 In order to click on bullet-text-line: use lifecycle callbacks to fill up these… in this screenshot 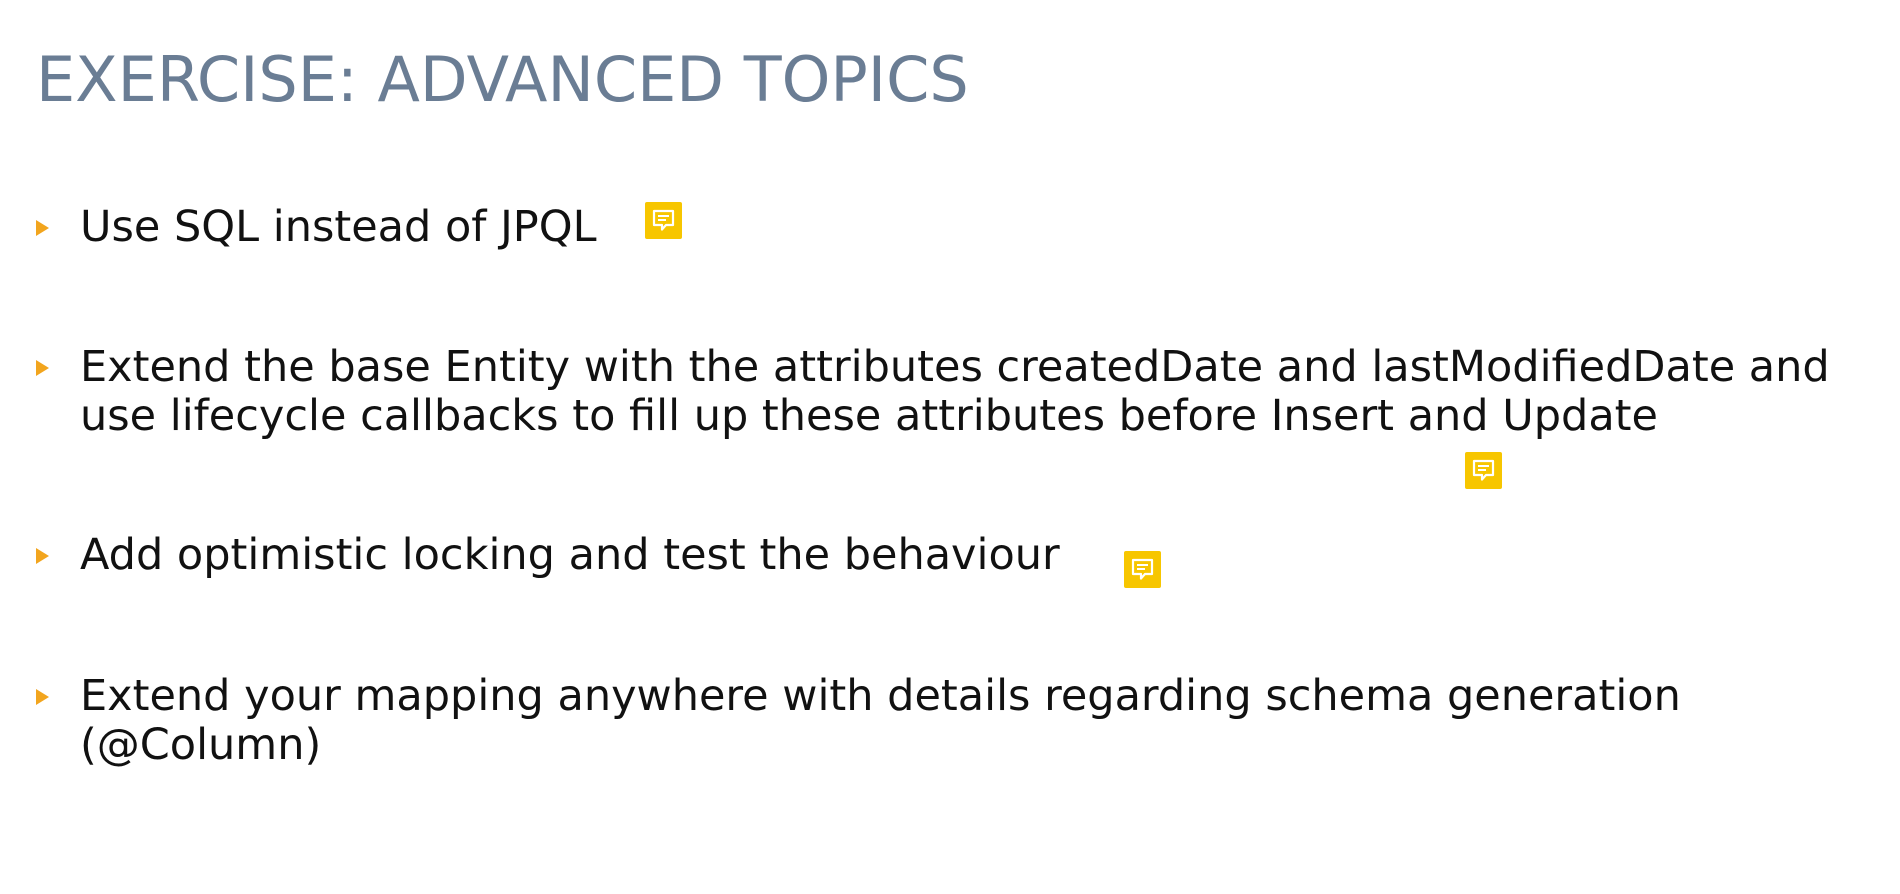, I will do `click(869, 416)`.